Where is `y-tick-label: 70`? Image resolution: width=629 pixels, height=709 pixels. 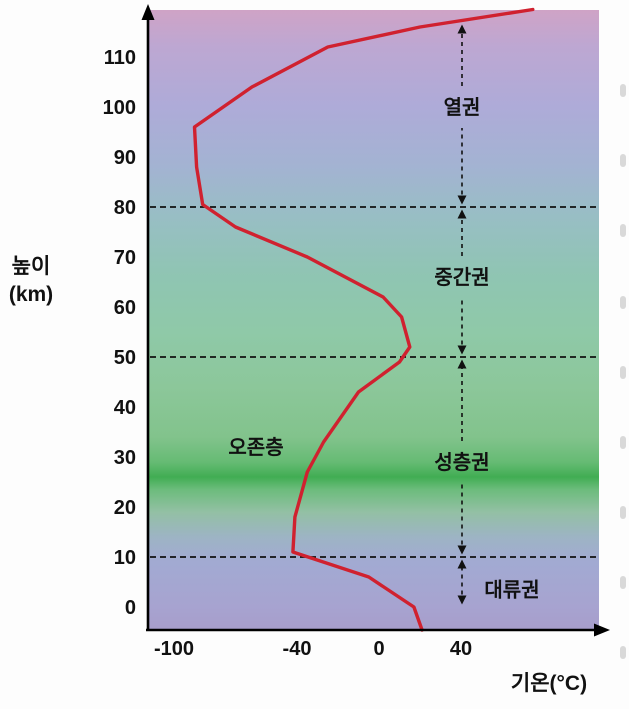 y-tick-label: 70 is located at coordinates (125, 258).